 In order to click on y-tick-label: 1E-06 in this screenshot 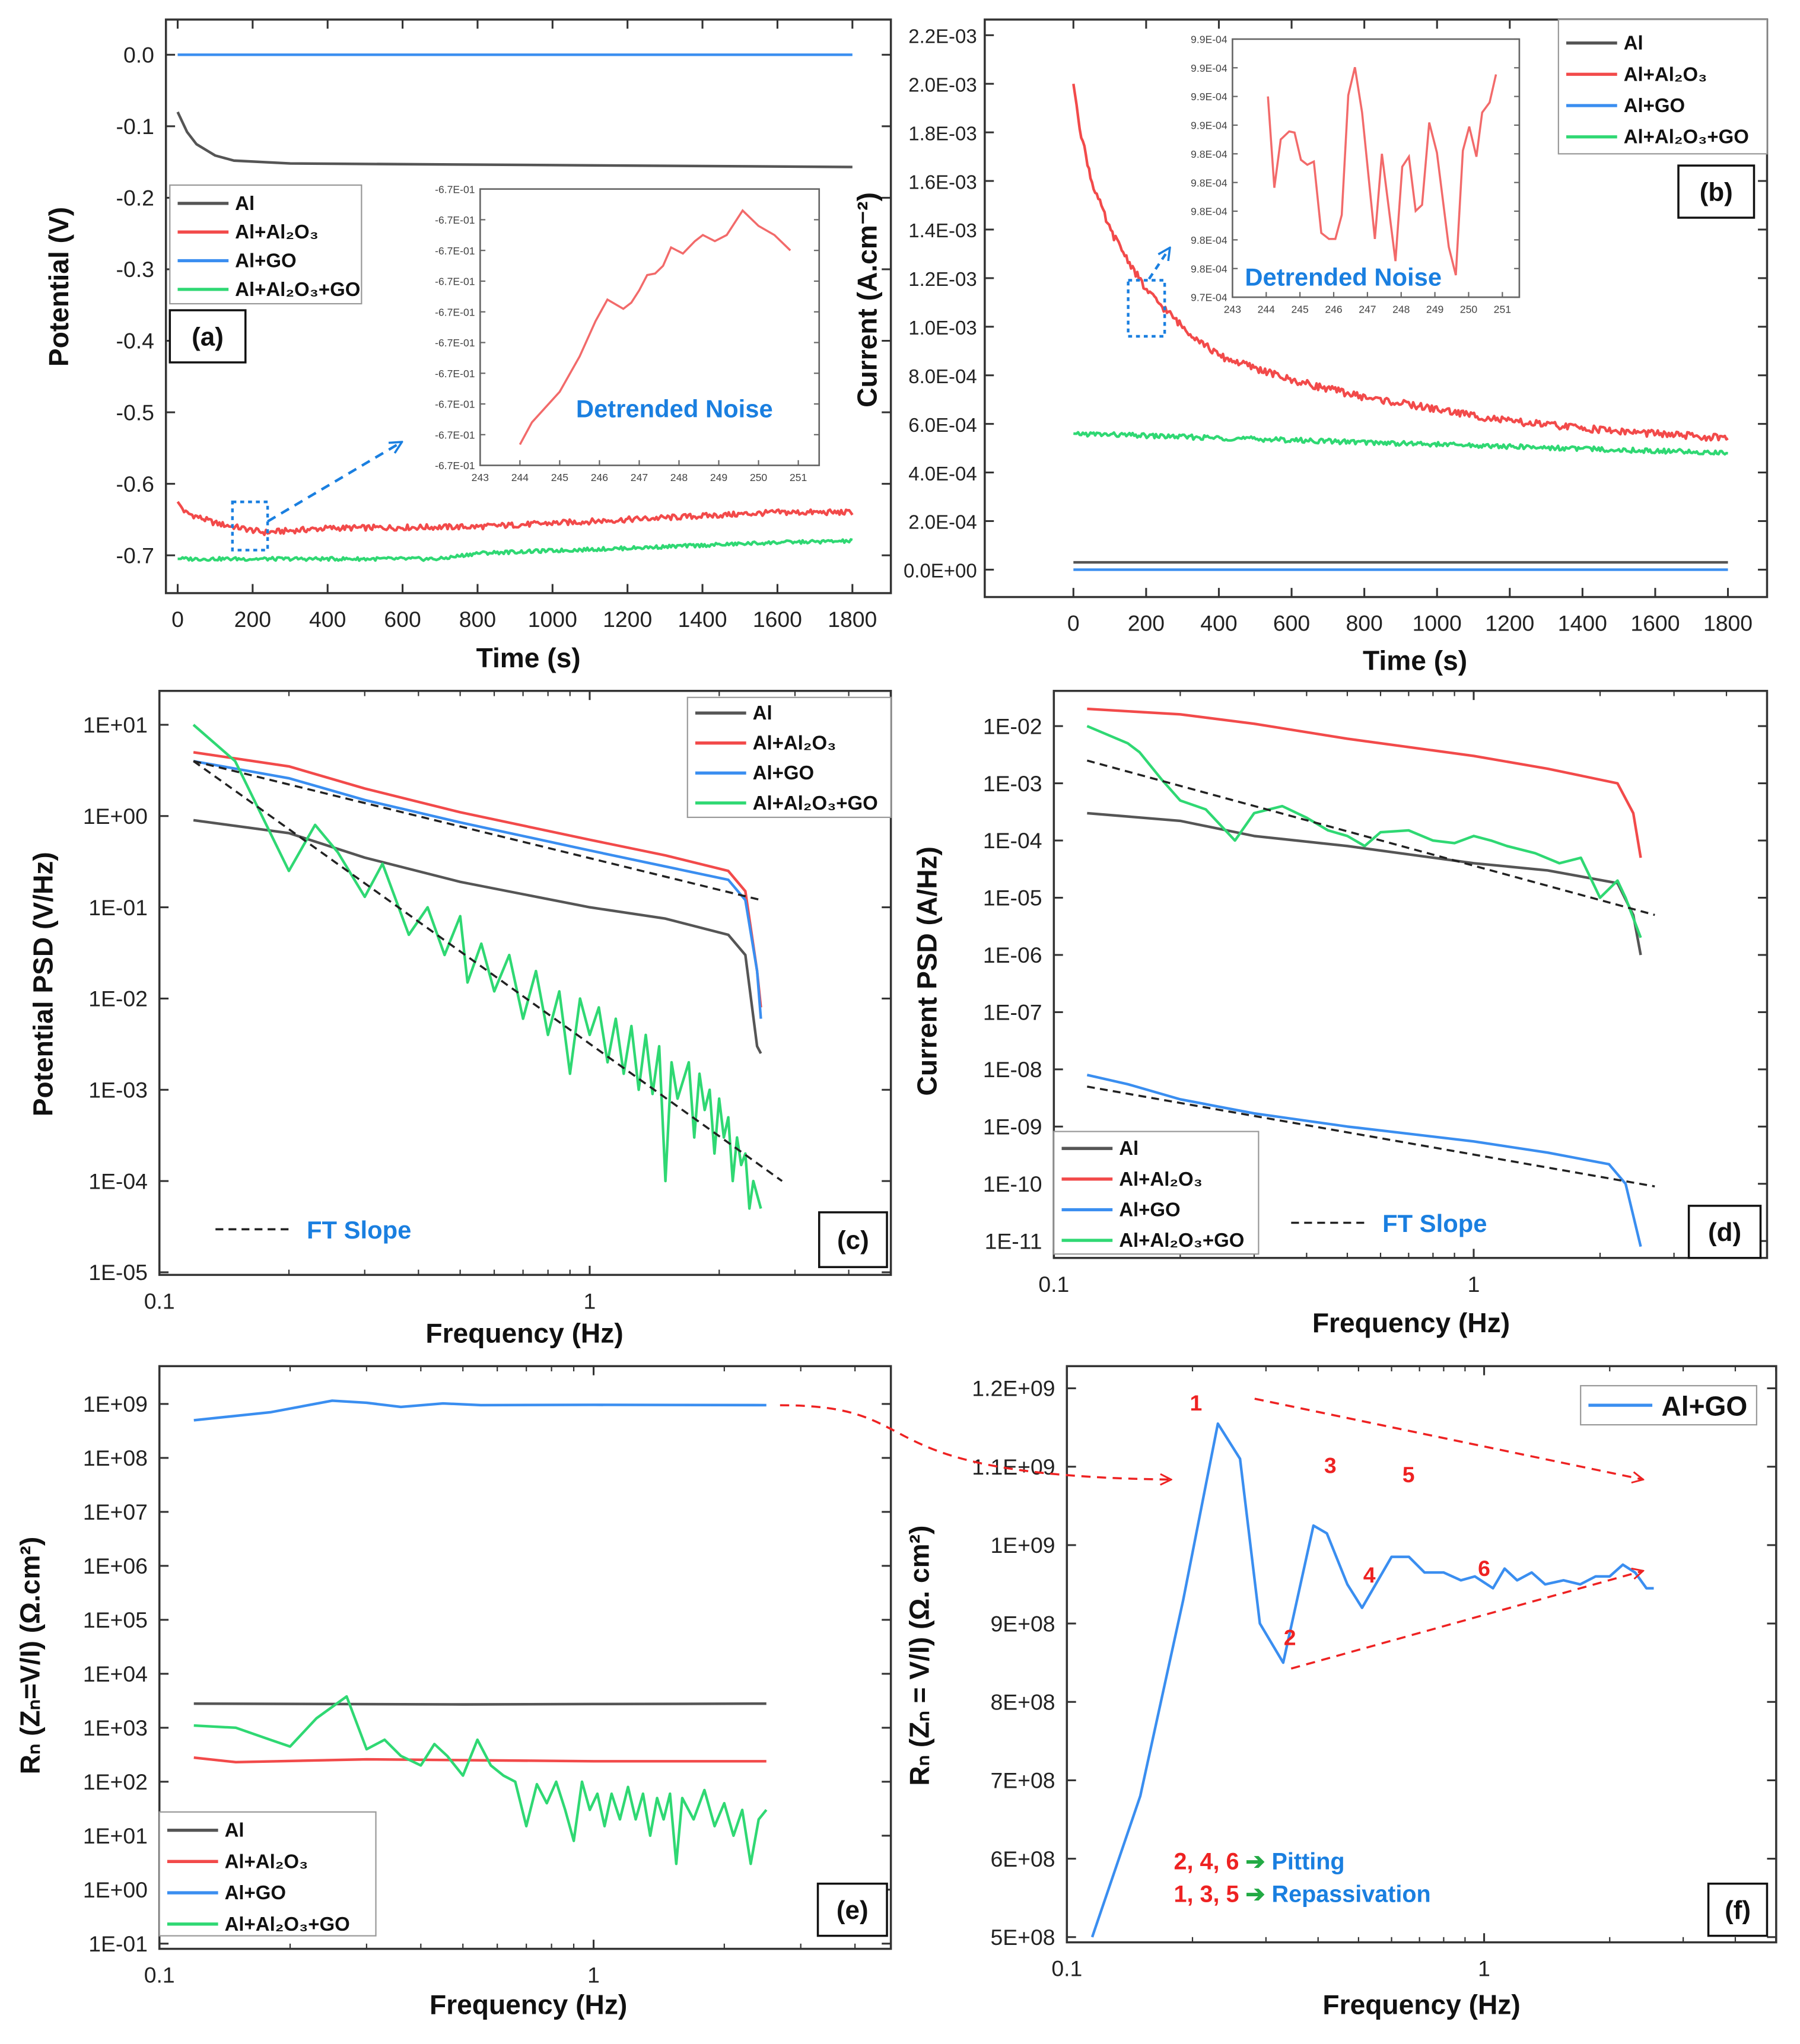, I will do `click(1012, 955)`.